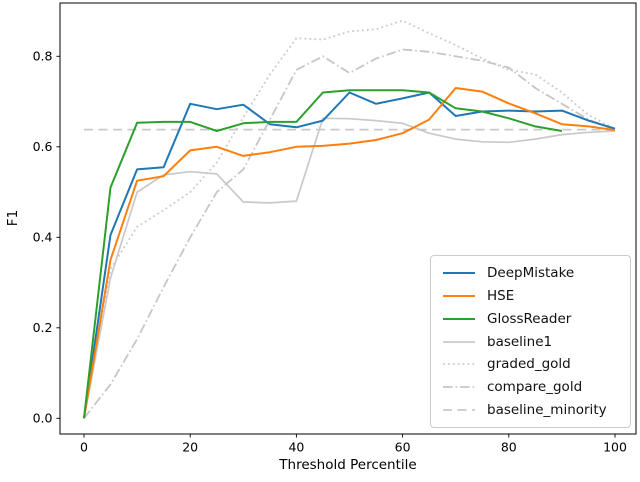 Image resolution: width=640 pixels, height=482 pixels. Describe the element at coordinates (509, 447) in the screenshot. I see `x-tick-label: 80` at that location.